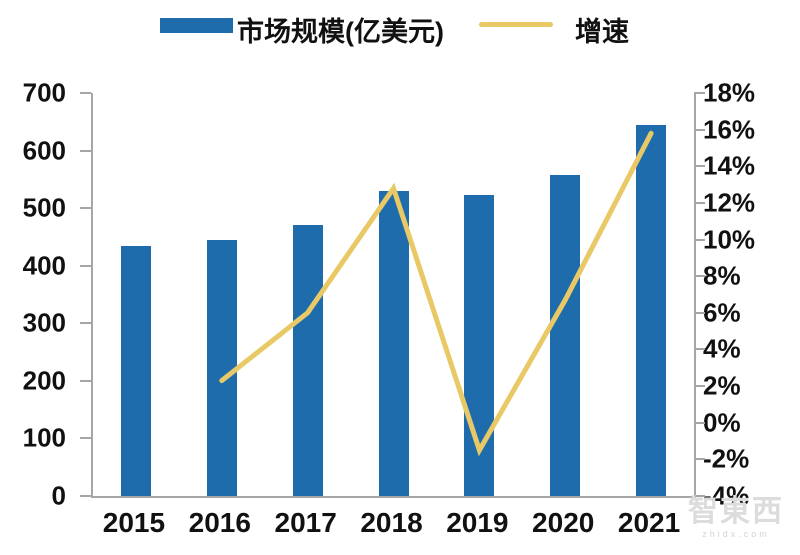 The height and width of the screenshot is (555, 800). What do you see at coordinates (44, 265) in the screenshot?
I see `left-axis-label: 400` at bounding box center [44, 265].